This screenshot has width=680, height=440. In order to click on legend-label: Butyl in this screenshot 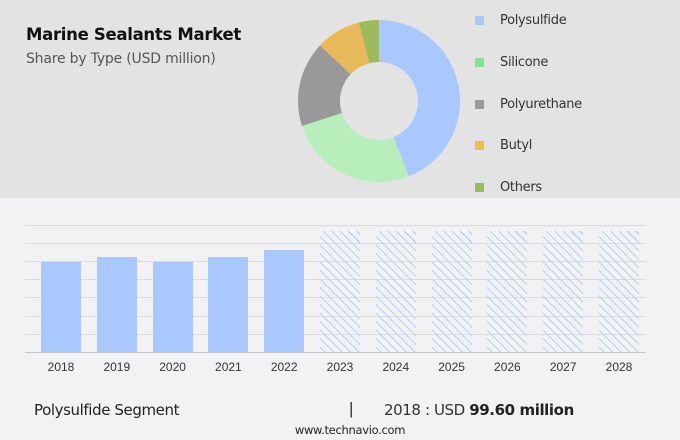, I will do `click(516, 145)`.